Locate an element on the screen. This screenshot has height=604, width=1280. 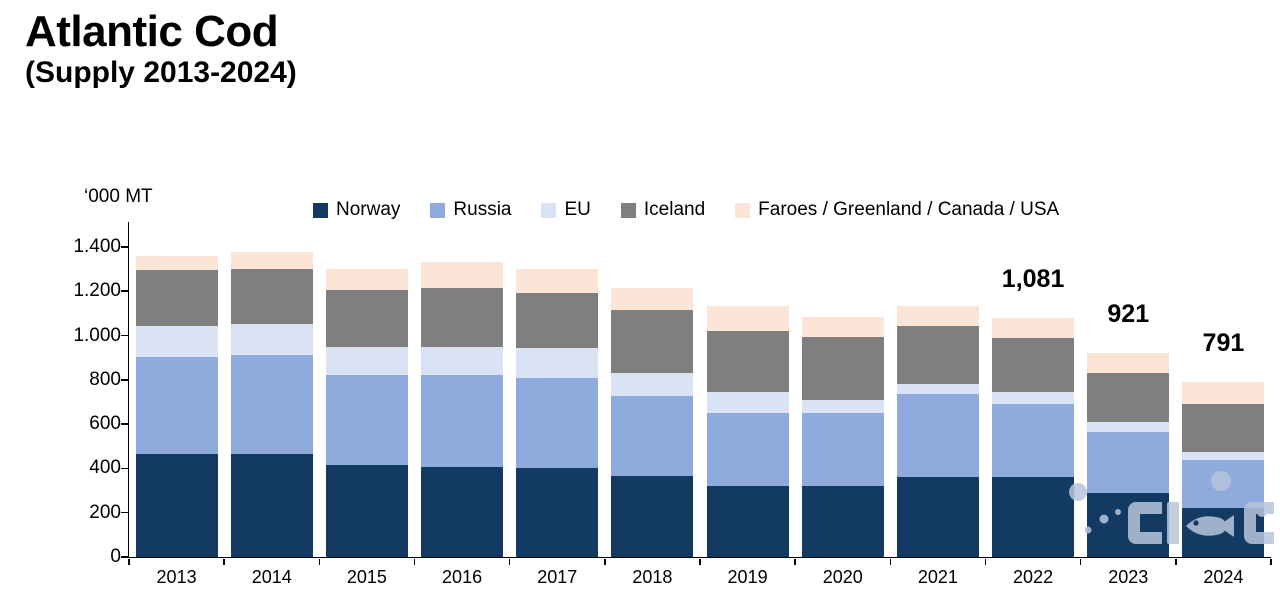
bar-segment-2014-iceland is located at coordinates (271, 297).